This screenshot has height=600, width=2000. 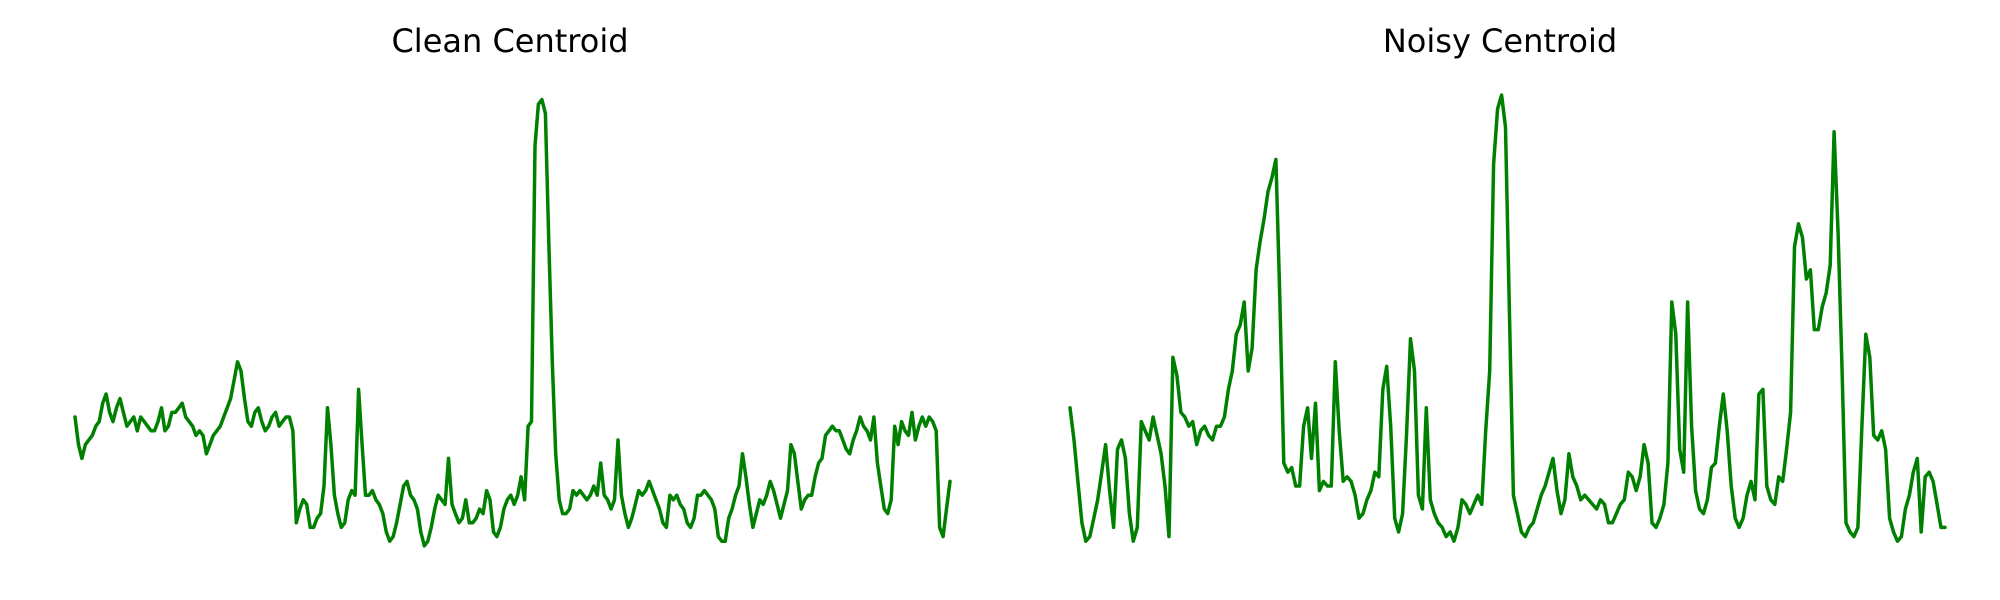 What do you see at coordinates (1500, 41) in the screenshot?
I see `chart-title: Noisy Centroid` at bounding box center [1500, 41].